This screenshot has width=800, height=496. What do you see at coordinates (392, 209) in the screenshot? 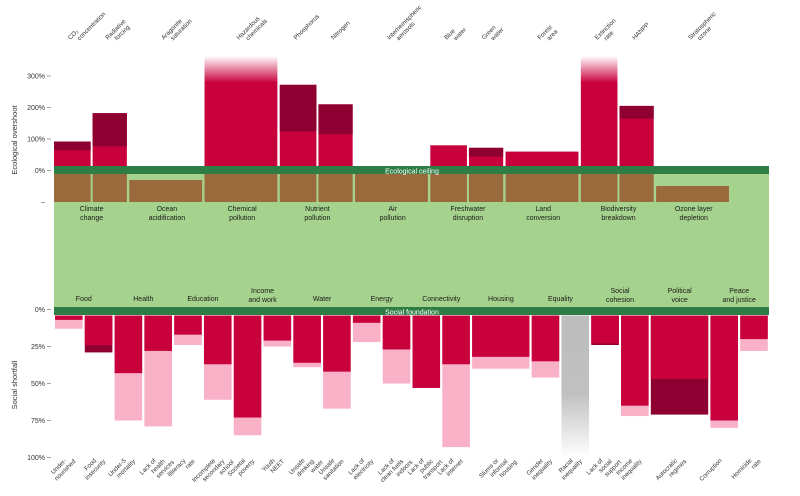
I see `eco-boundary-name: Air` at bounding box center [392, 209].